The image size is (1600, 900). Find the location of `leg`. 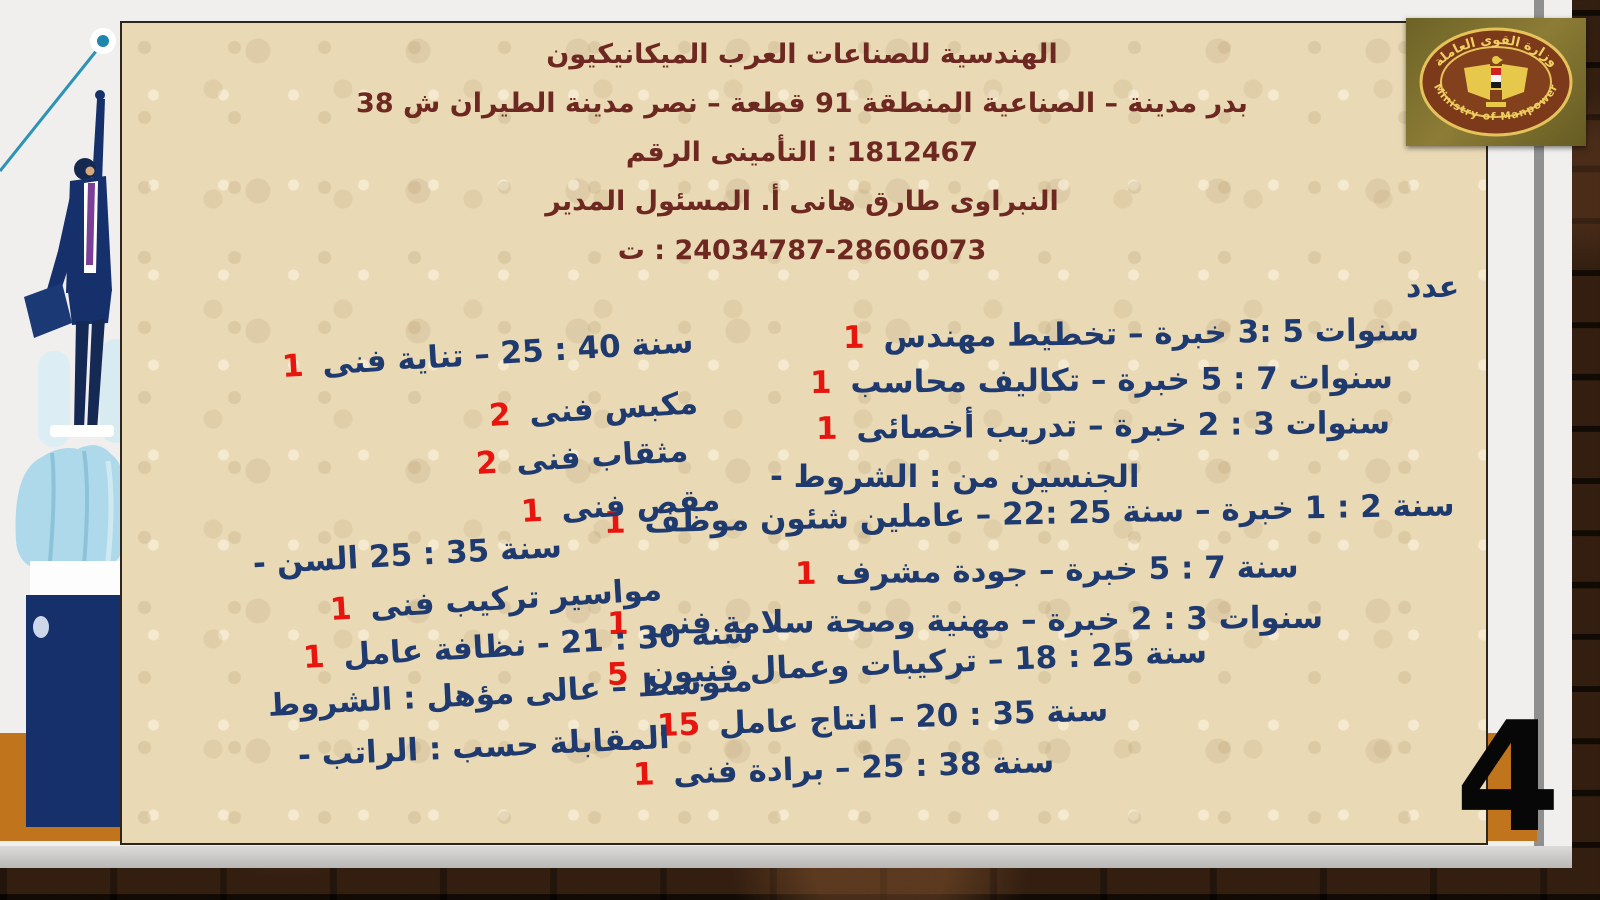

leg is located at coordinates (96, 375).